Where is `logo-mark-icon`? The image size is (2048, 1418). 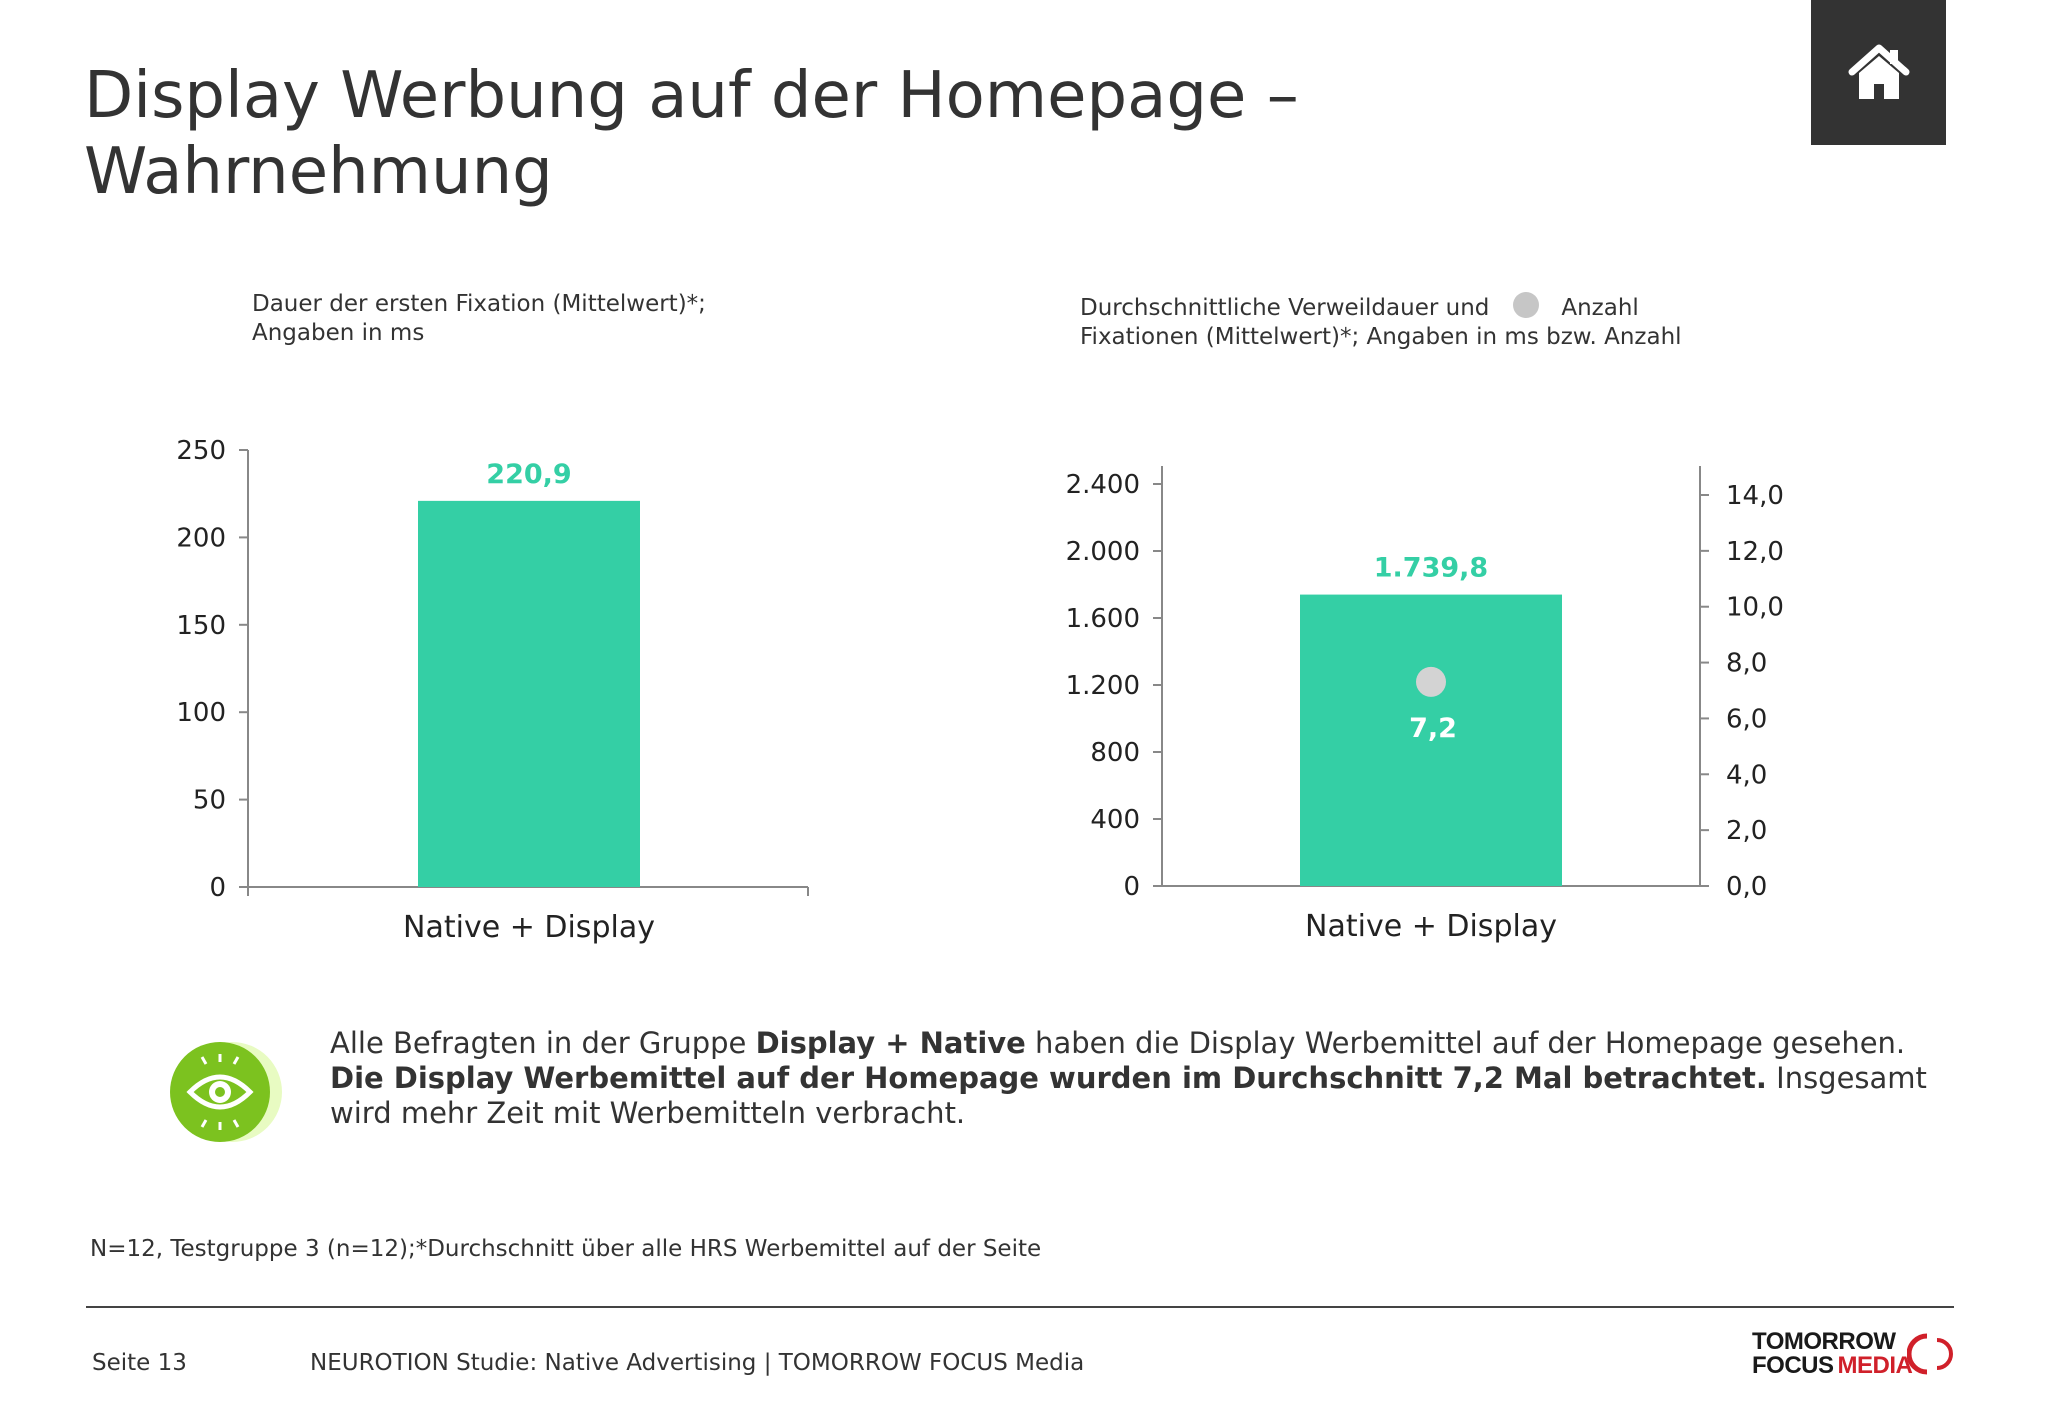 logo-mark-icon is located at coordinates (1930, 1354).